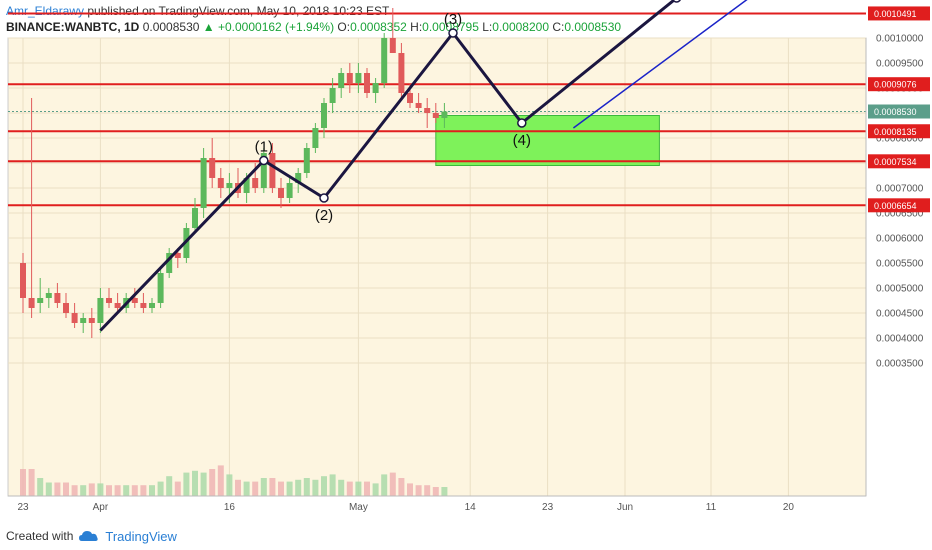 The width and height of the screenshot is (932, 550). I want to click on low-label: L:, so click(487, 27).